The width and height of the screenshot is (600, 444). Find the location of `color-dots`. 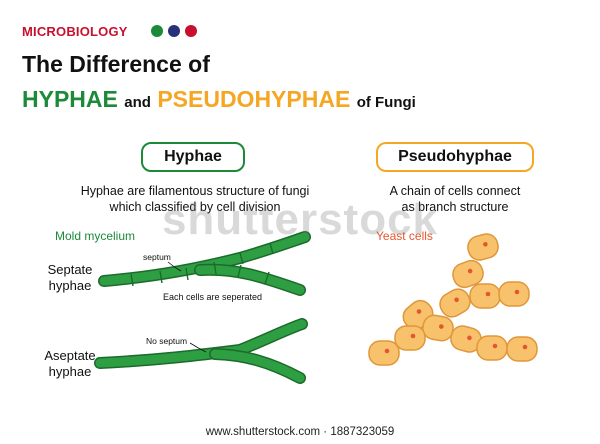

color-dots is located at coordinates (174, 31).